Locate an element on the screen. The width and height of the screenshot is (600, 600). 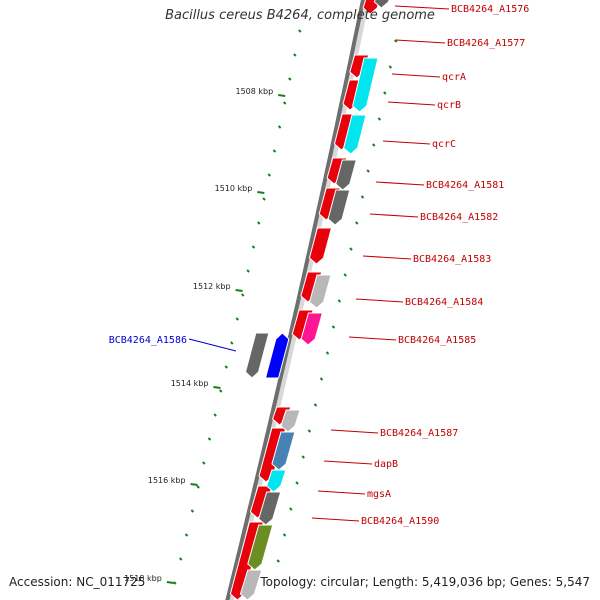
gene-label: BCB4264_A1577 is located at coordinates (486, 43).